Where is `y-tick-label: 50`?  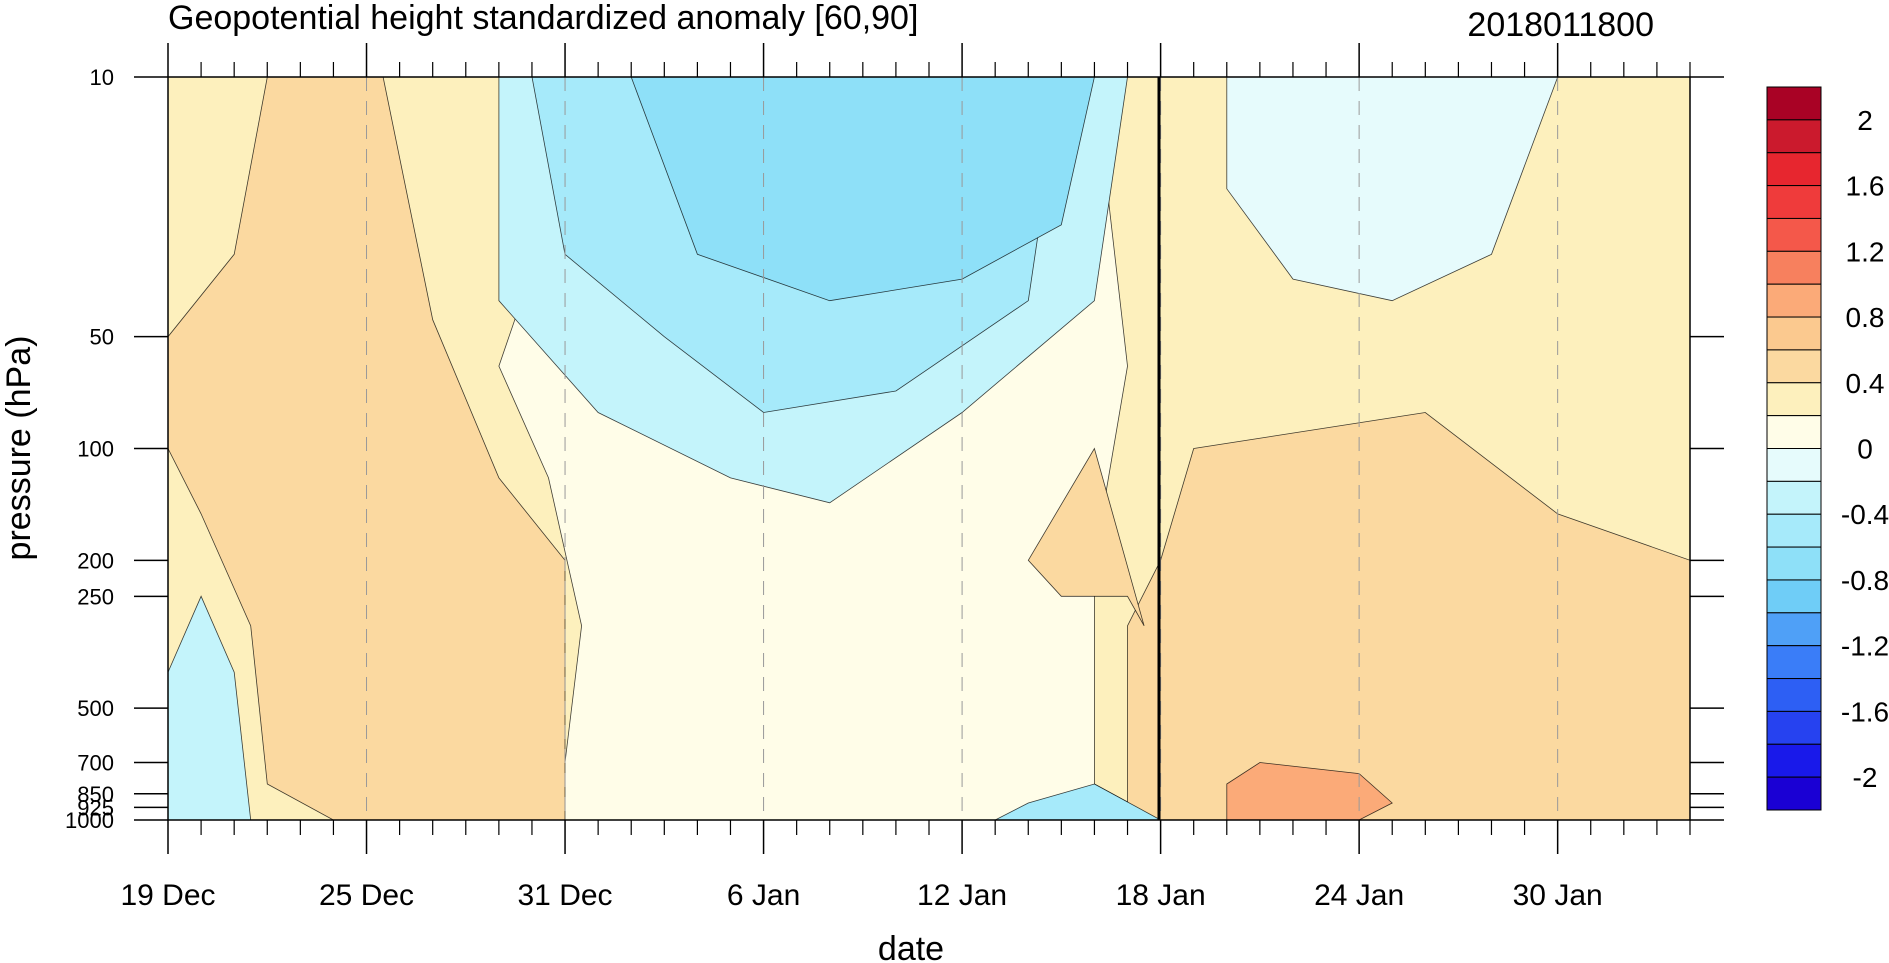 y-tick-label: 50 is located at coordinates (102, 337).